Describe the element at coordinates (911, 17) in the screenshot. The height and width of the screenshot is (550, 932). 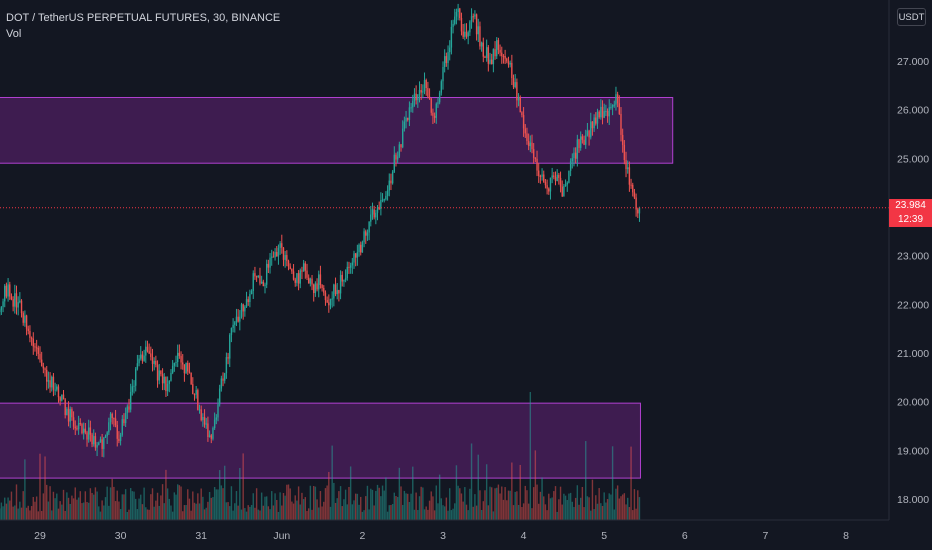
I see `currency-button: USDT` at that location.